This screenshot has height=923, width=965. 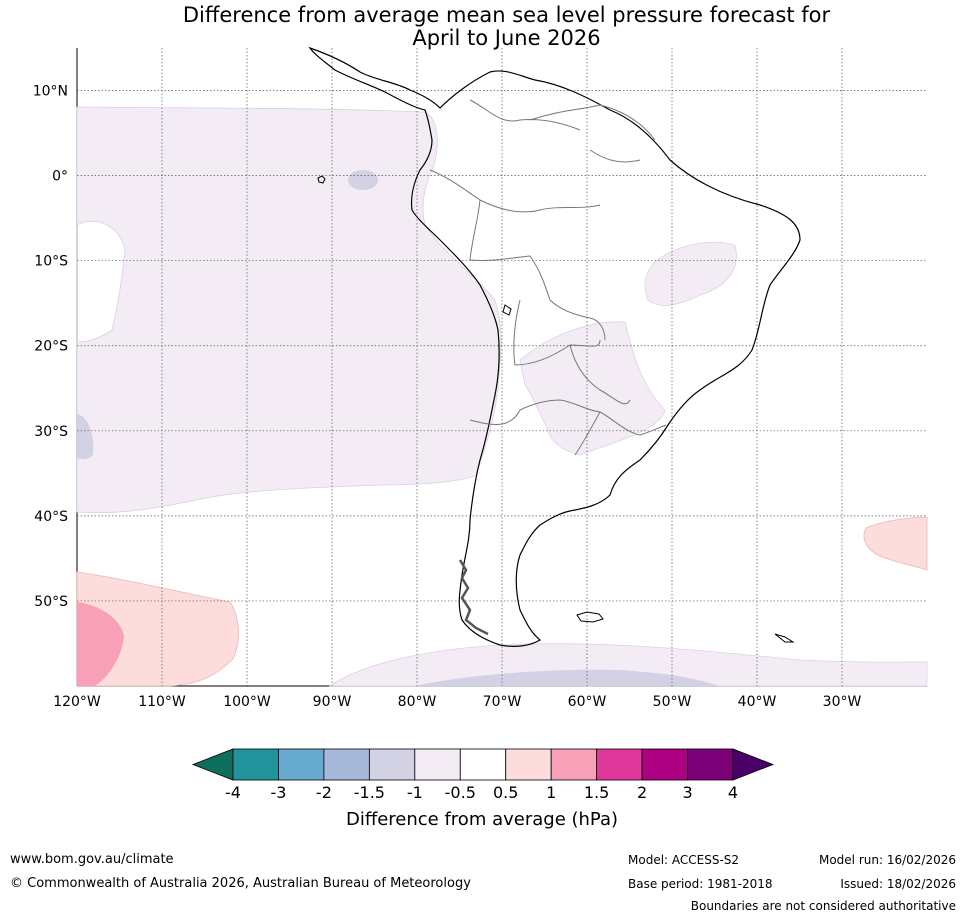 I want to click on colorbar-tick-label: 0.5, so click(x=505, y=792).